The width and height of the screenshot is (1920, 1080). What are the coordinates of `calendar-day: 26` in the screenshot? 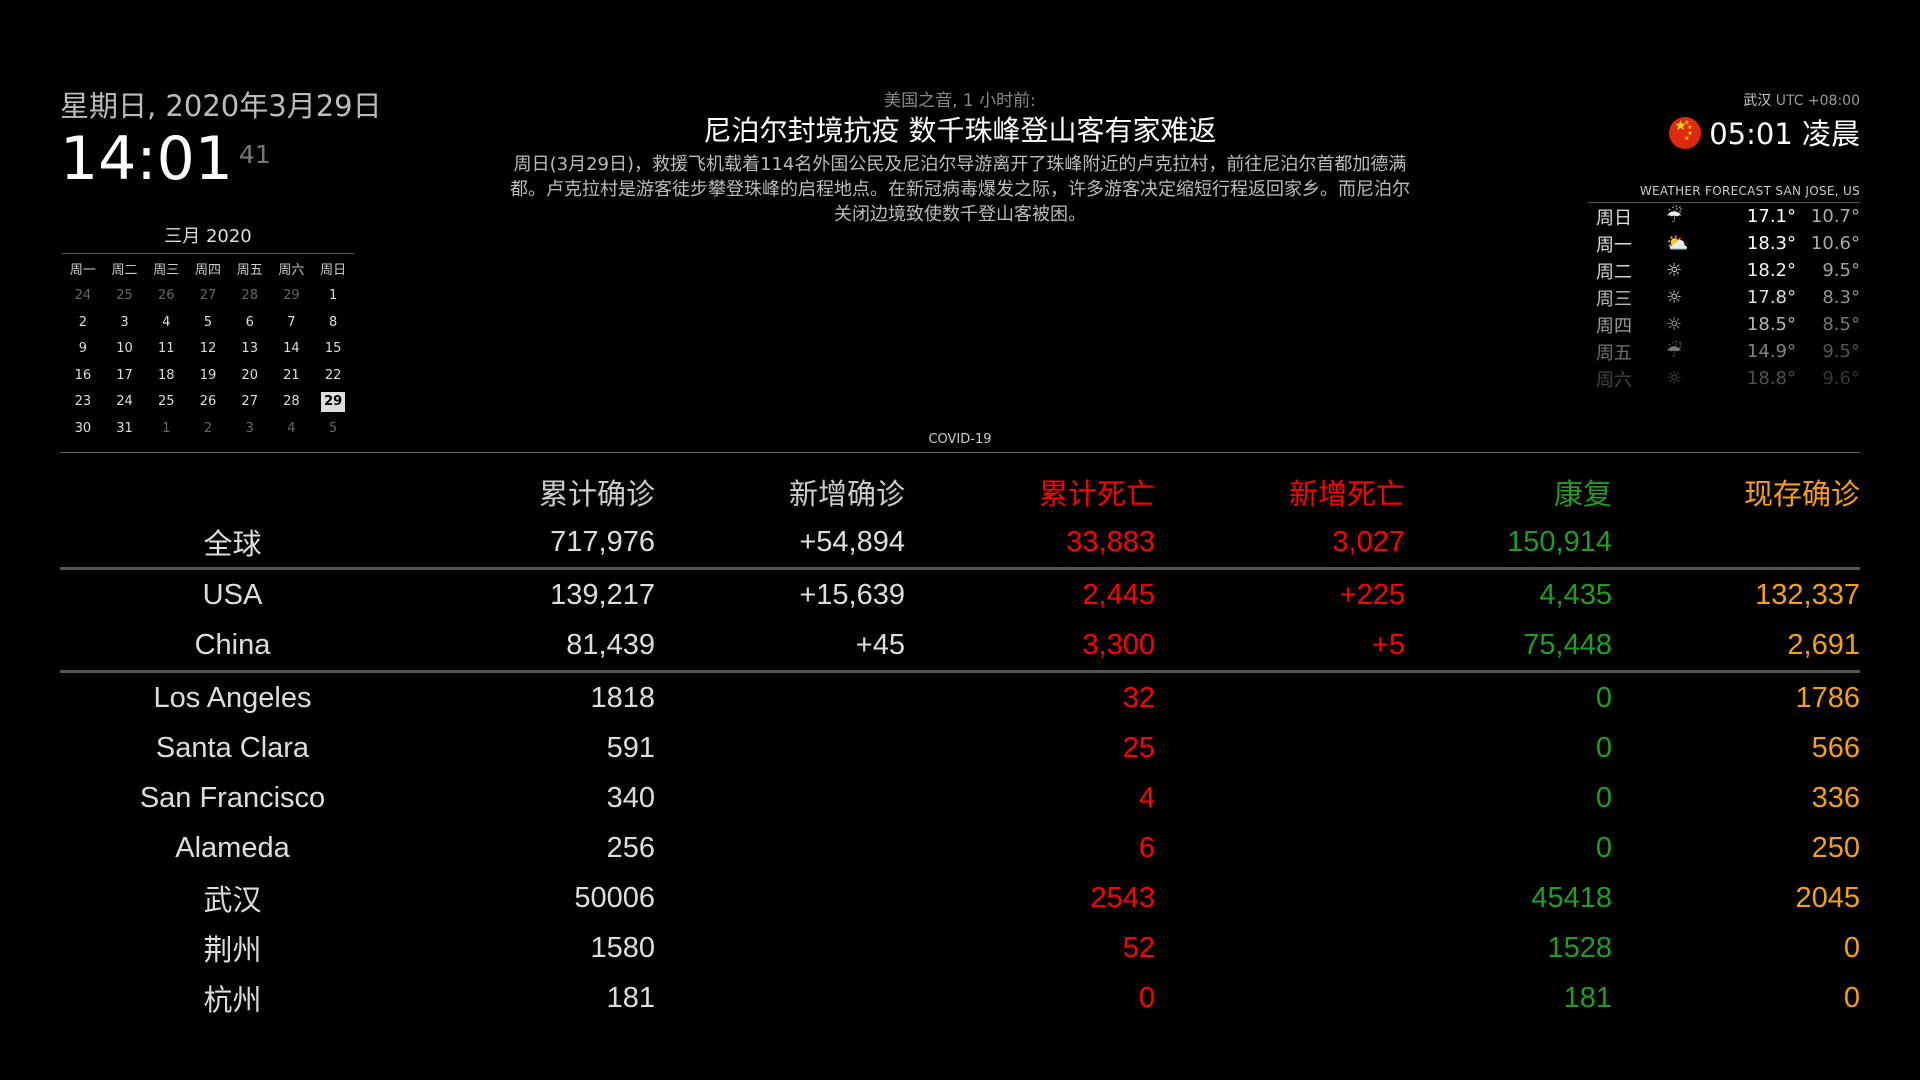 It's located at (166, 296).